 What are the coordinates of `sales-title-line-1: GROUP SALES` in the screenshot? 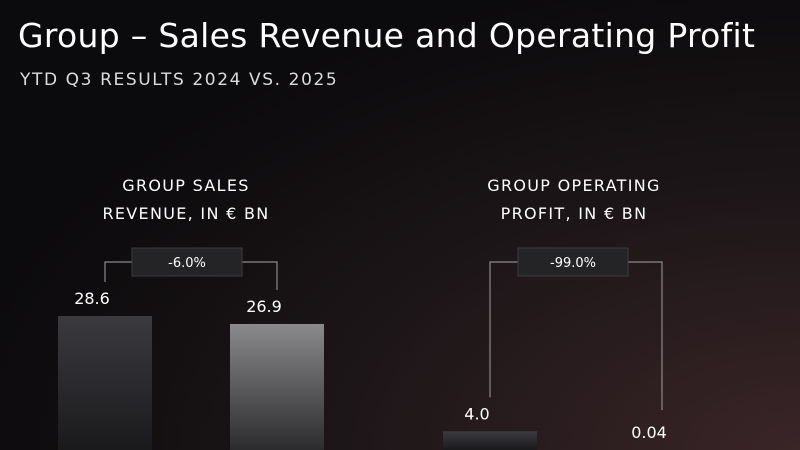 It's located at (185, 185).